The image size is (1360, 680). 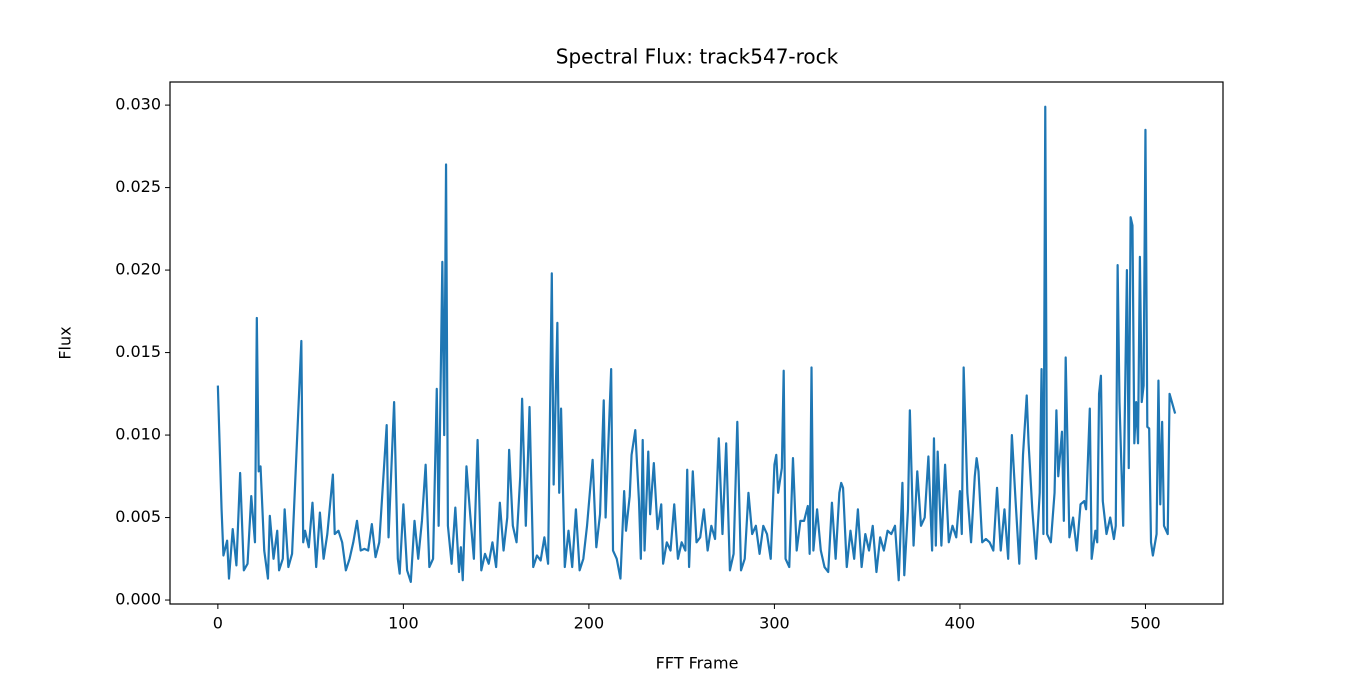 I want to click on y-tick-label: 0.025, so click(x=138, y=186).